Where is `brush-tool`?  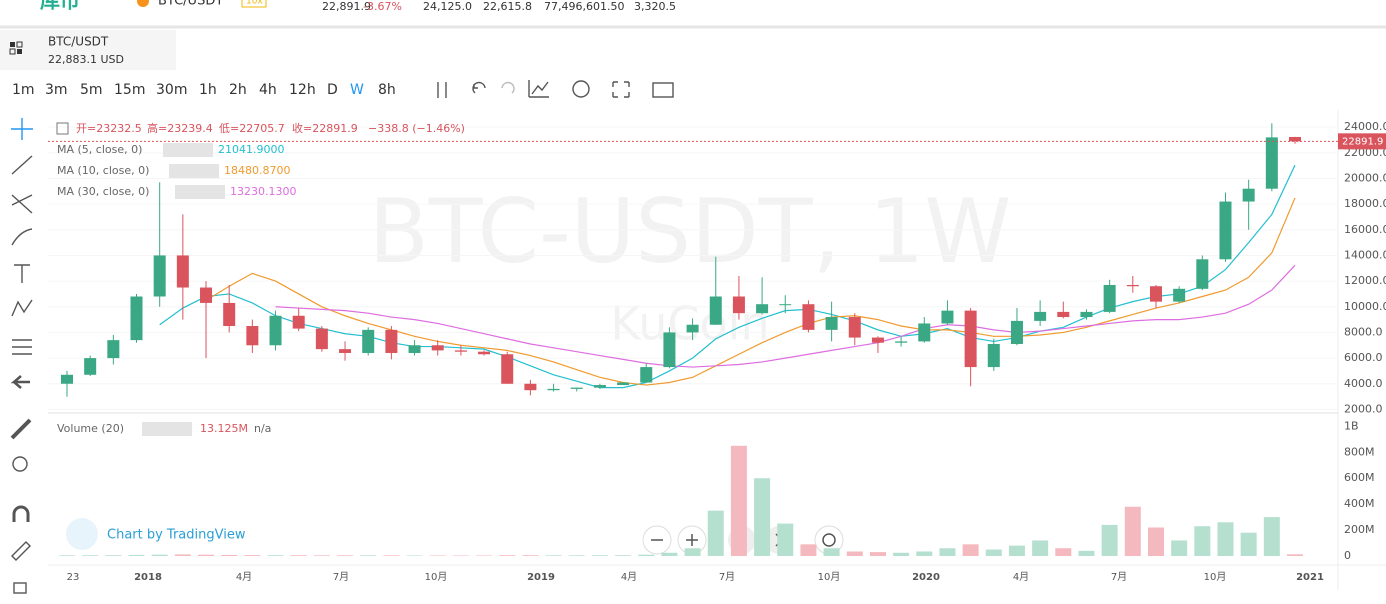
brush-tool is located at coordinates (22, 237).